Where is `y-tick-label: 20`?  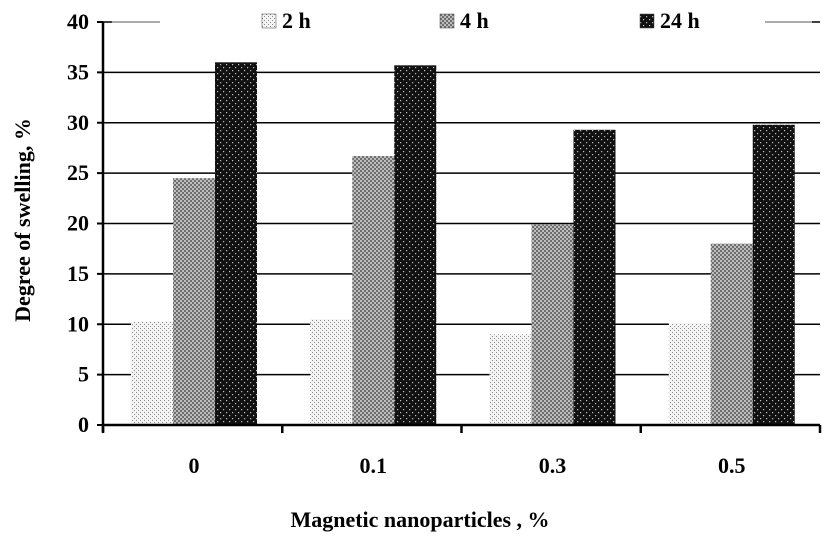
y-tick-label: 20 is located at coordinates (78, 223).